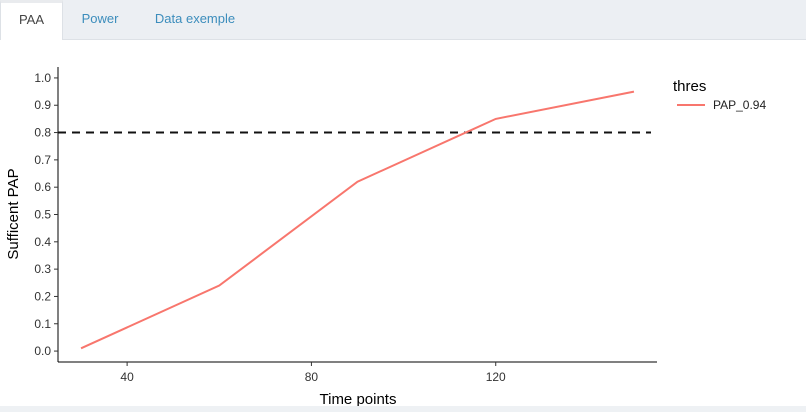 This screenshot has width=806, height=417. I want to click on x-axis-ticks: 40 80 120, so click(313, 373).